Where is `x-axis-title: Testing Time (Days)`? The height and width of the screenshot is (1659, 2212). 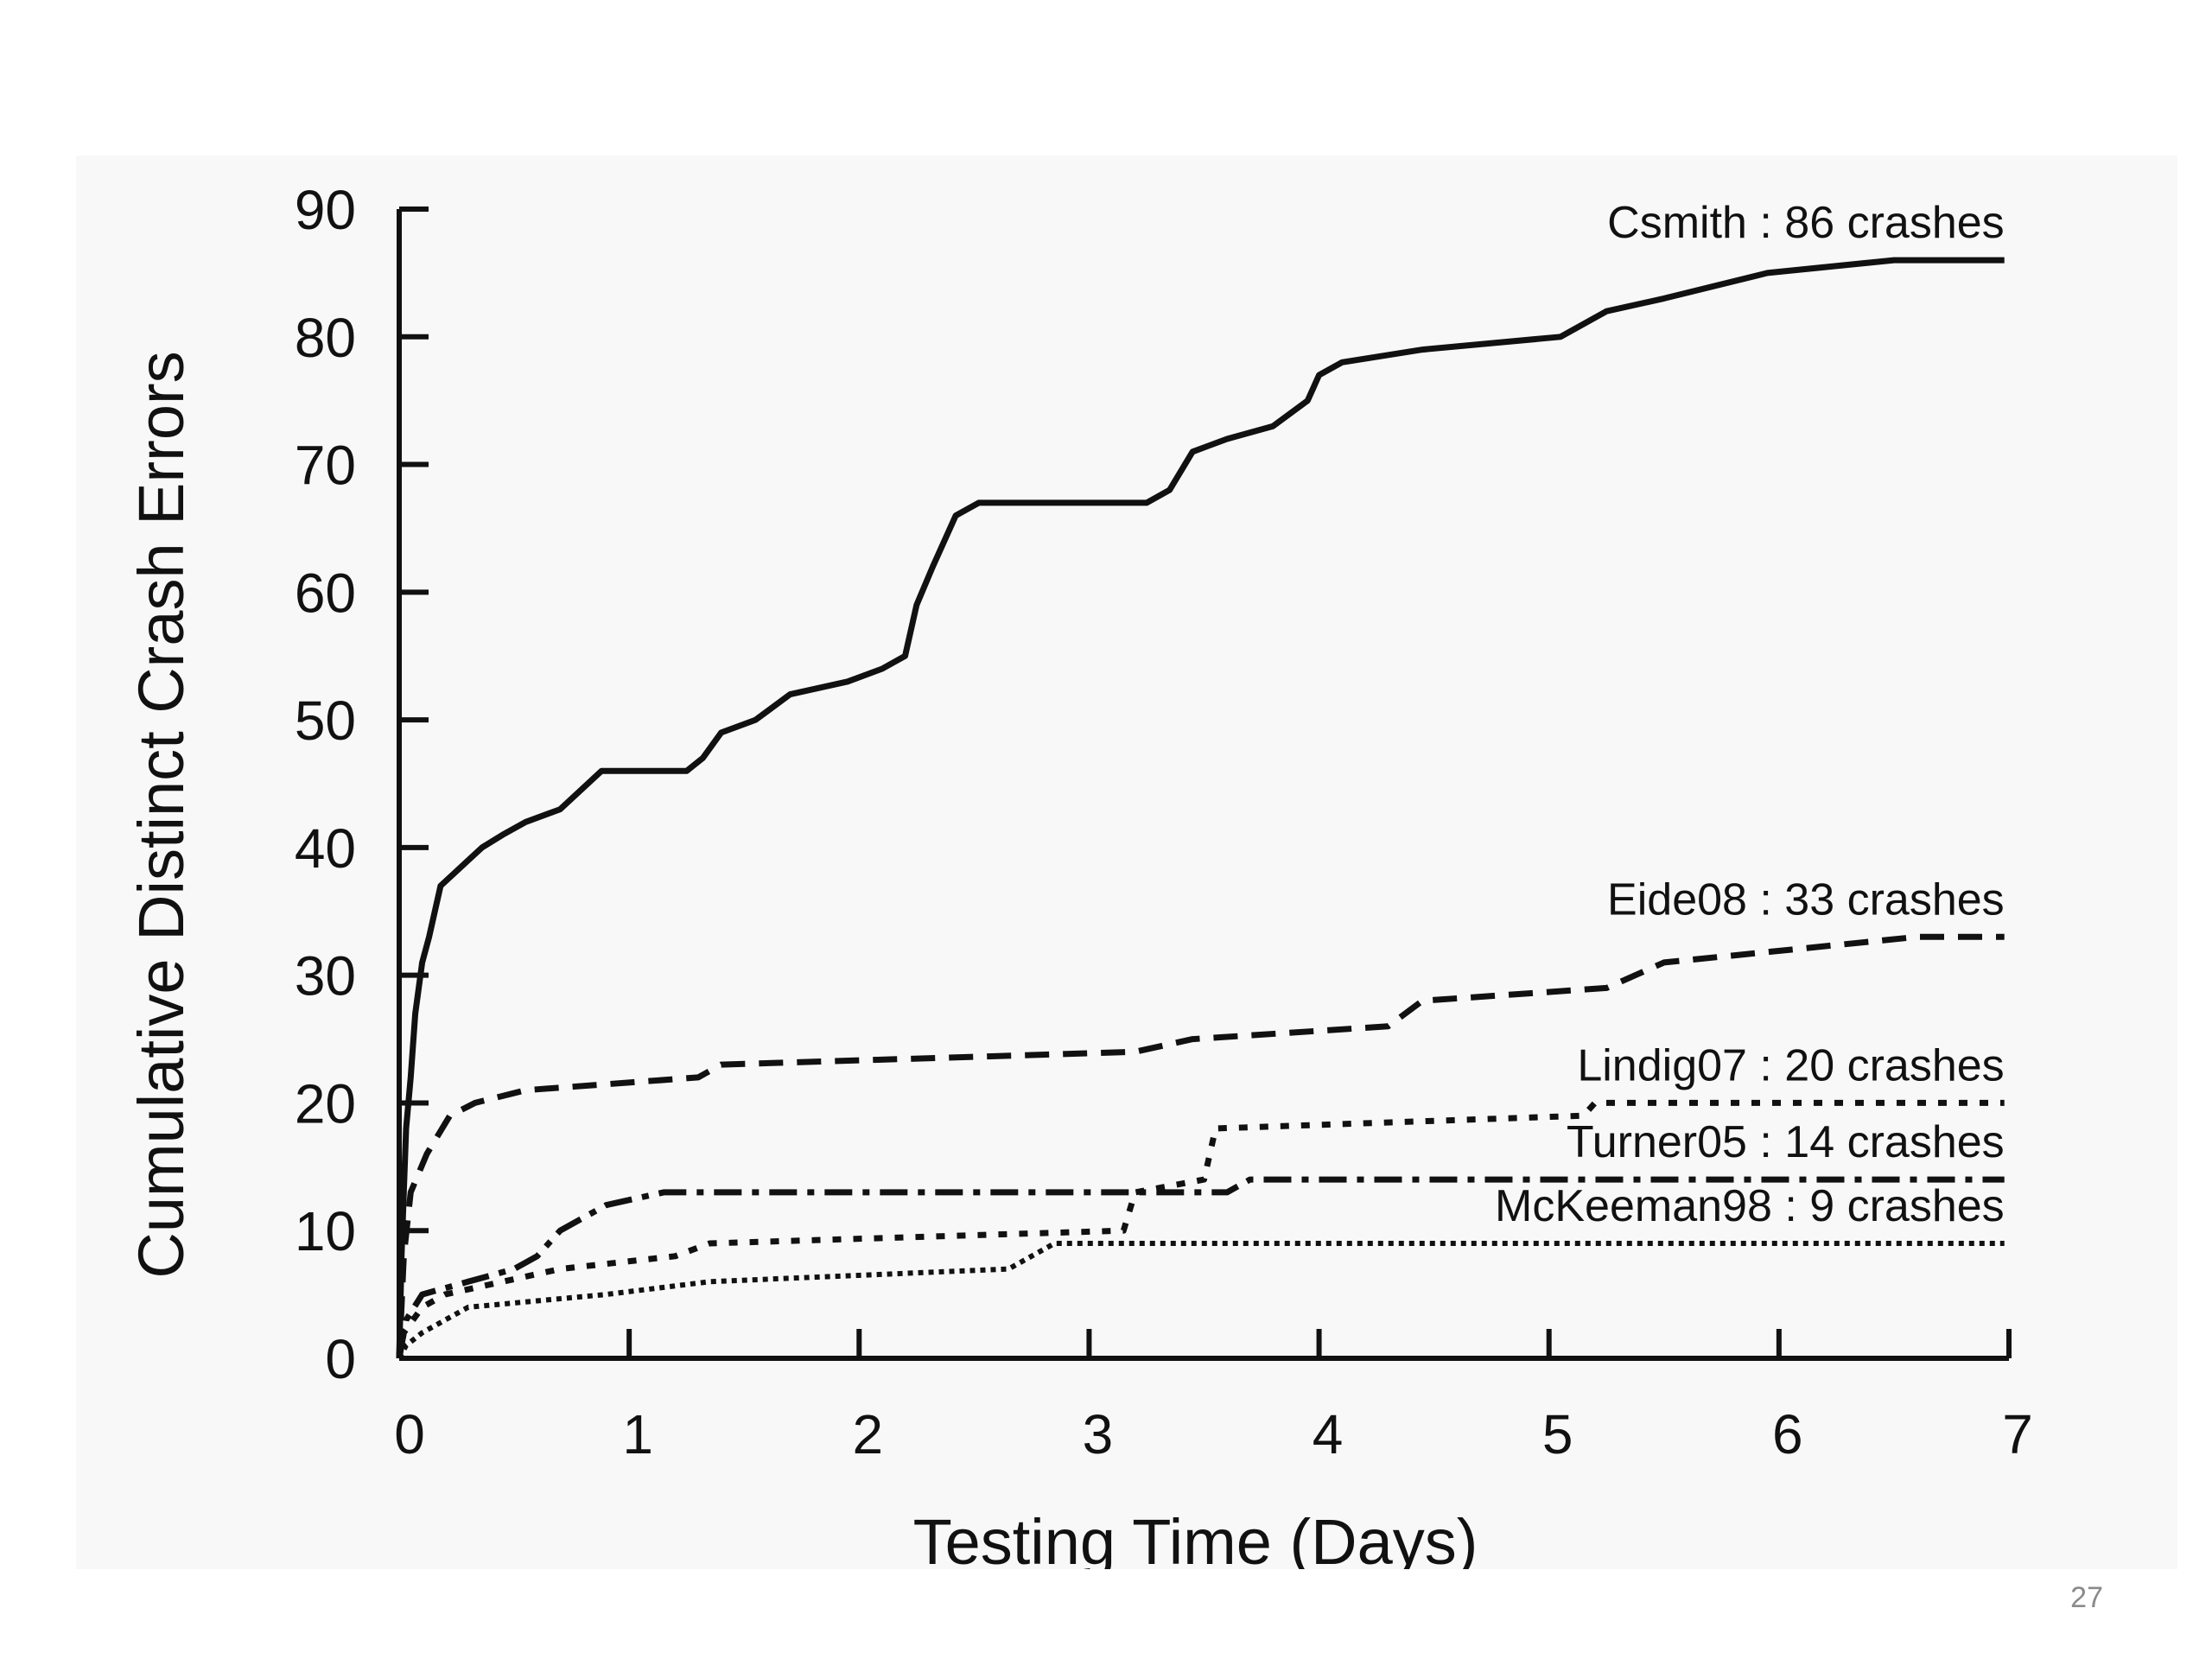 x-axis-title: Testing Time (Days) is located at coordinates (1195, 1537).